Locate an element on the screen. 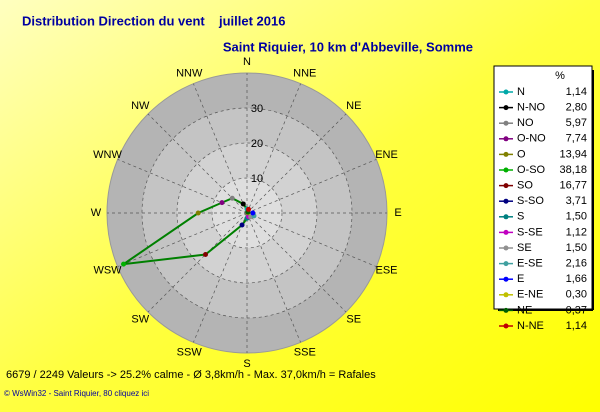 This screenshot has height=412, width=600. legend-label: N is located at coordinates (521, 92).